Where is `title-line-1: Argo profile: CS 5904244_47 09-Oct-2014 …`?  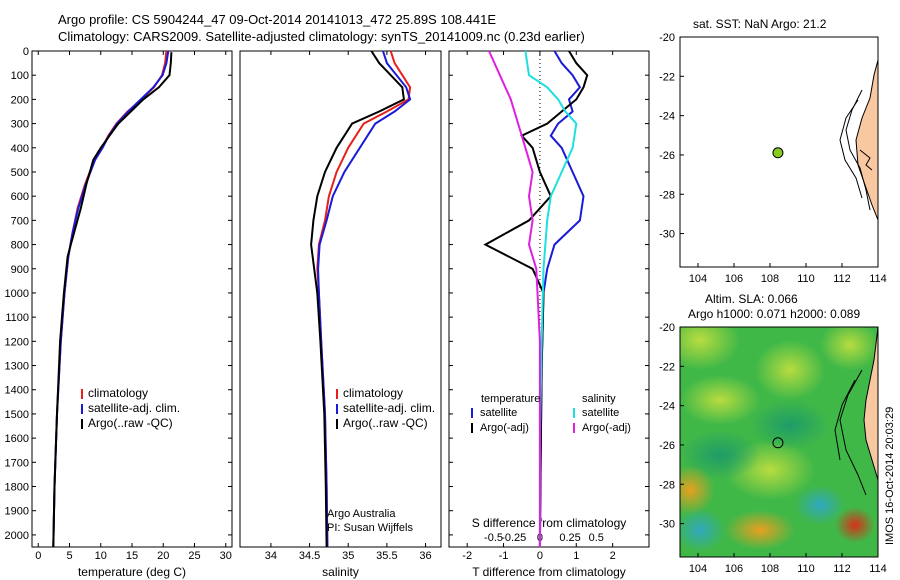 title-line-1: Argo profile: CS 5904244_47 09-Oct-2014 … is located at coordinates (277, 19).